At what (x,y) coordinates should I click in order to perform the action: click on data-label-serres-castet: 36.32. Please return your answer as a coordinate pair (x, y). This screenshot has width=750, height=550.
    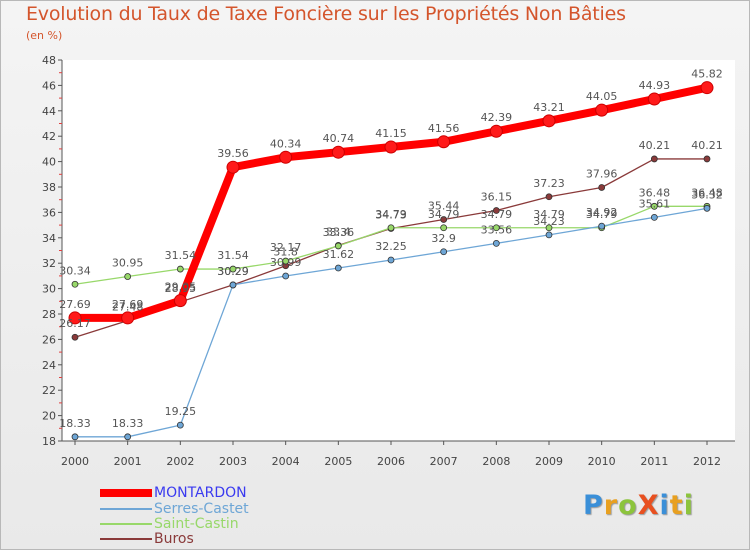
    Looking at the image, I should click on (707, 194).